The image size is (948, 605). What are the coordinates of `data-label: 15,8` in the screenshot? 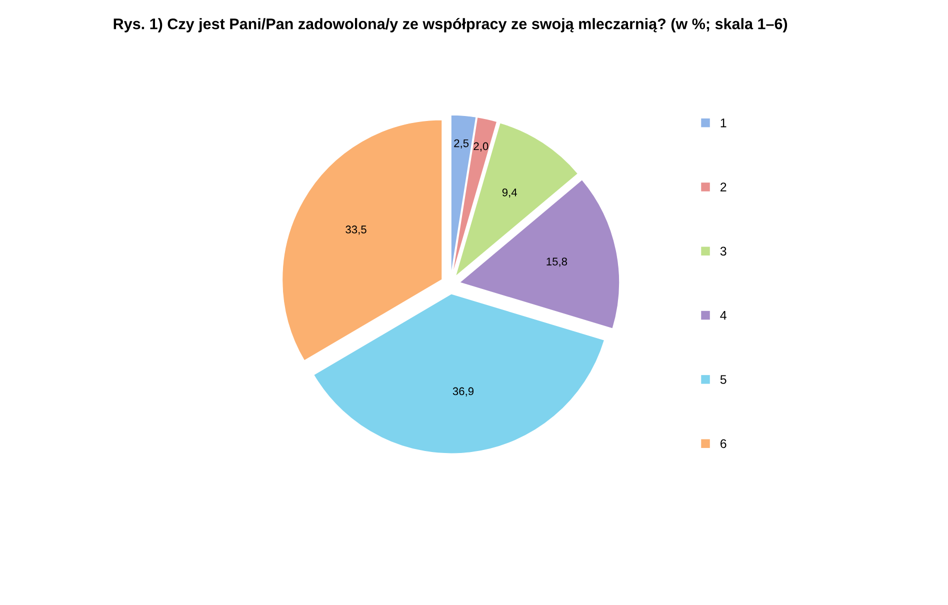 It's located at (557, 262).